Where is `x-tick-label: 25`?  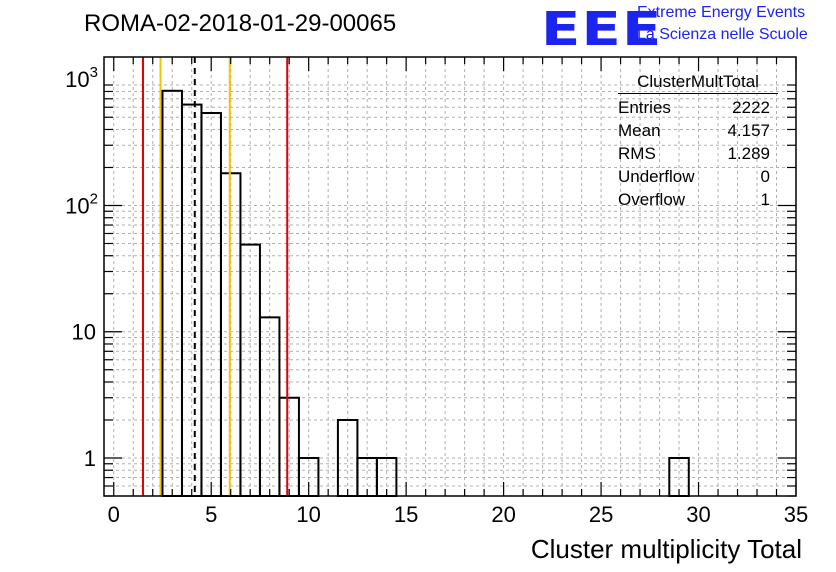
x-tick-label: 25 is located at coordinates (601, 514).